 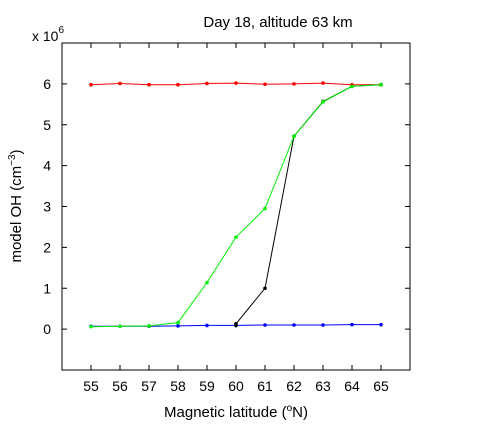 What do you see at coordinates (16, 214) in the screenshot?
I see `y-axis-label-pre: model OH (cm` at bounding box center [16, 214].